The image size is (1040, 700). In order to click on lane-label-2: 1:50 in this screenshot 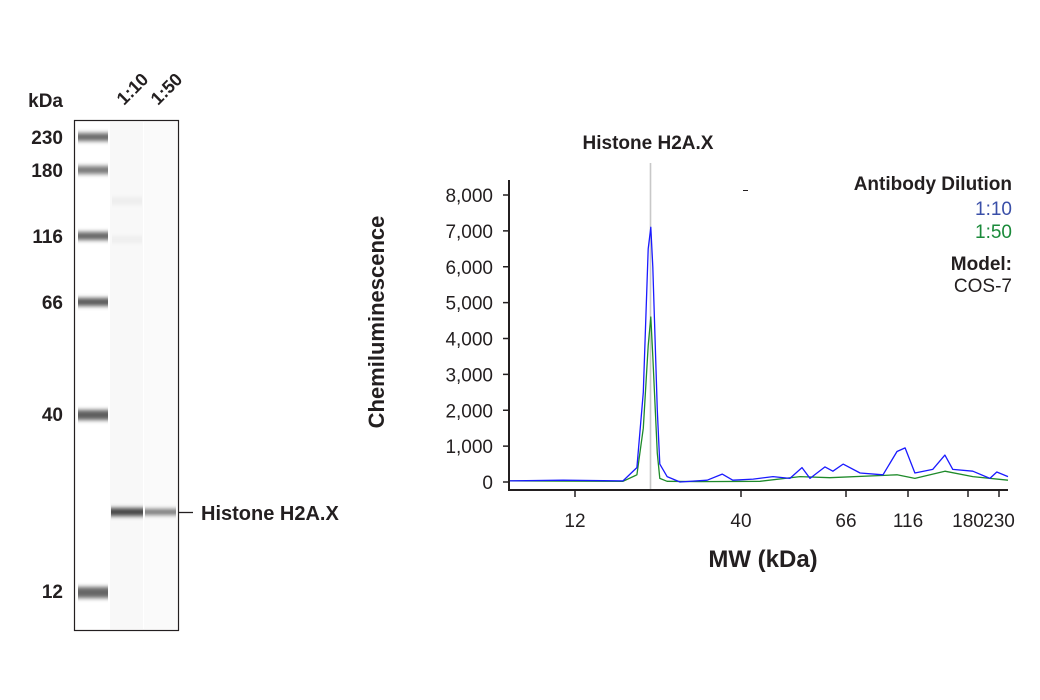, I will do `click(167, 89)`.